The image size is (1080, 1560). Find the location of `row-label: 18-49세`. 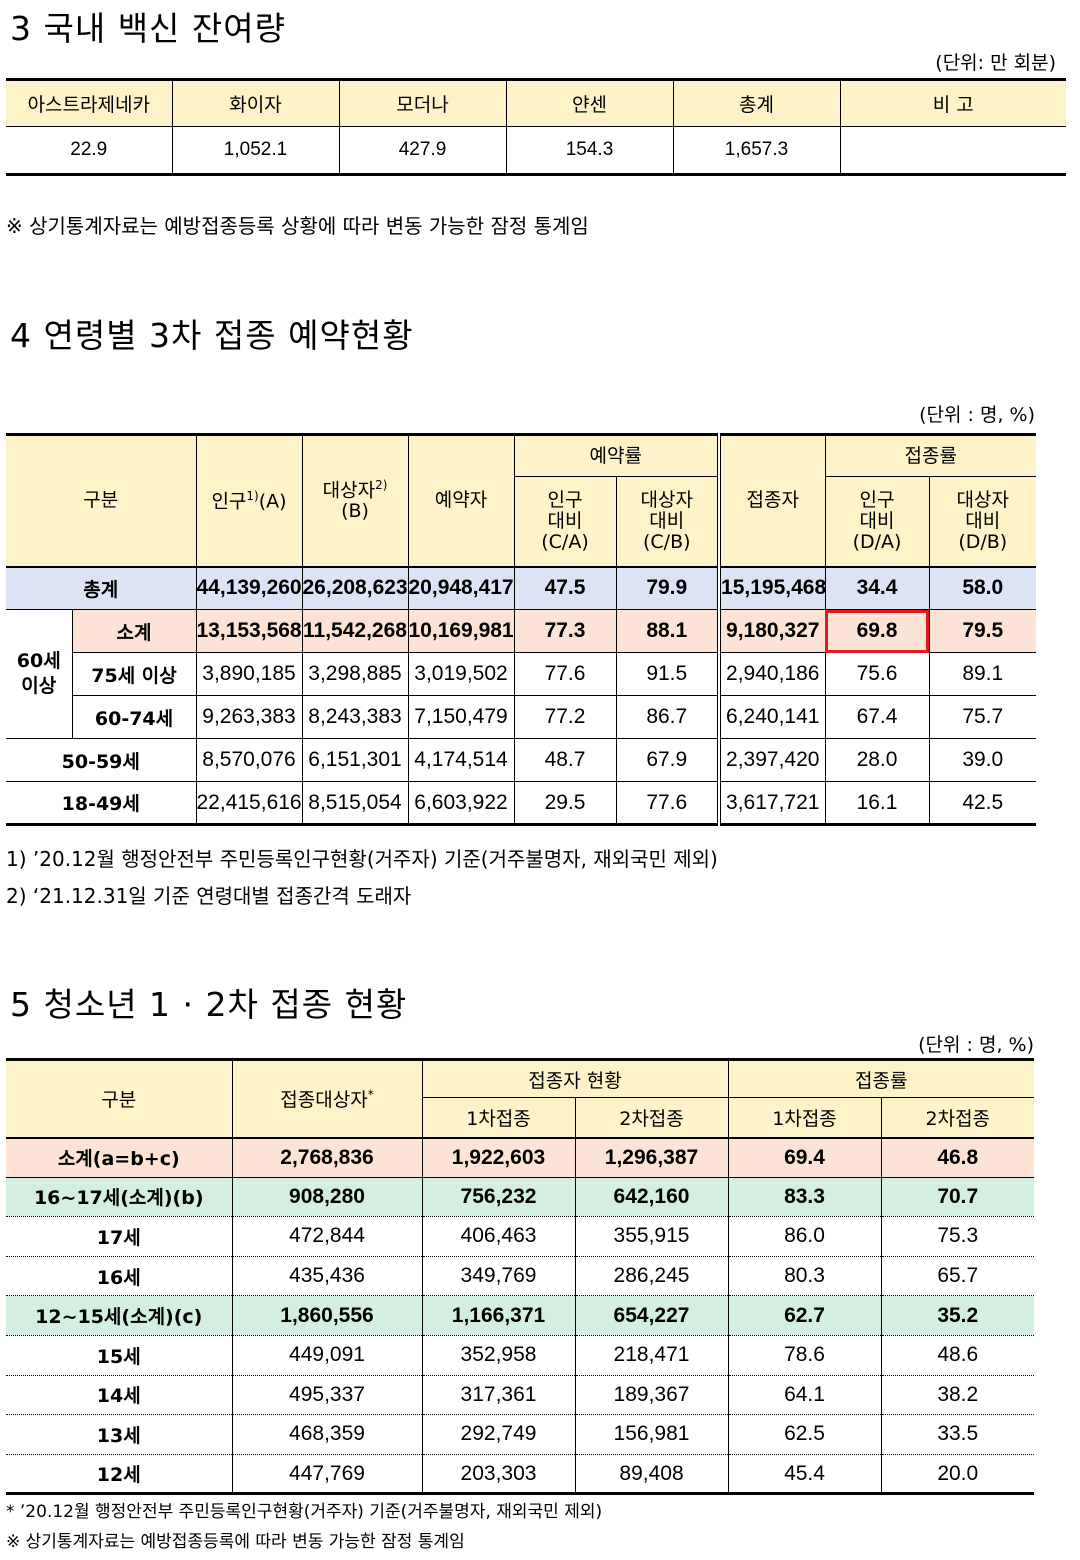

row-label: 18-49세 is located at coordinates (101, 803).